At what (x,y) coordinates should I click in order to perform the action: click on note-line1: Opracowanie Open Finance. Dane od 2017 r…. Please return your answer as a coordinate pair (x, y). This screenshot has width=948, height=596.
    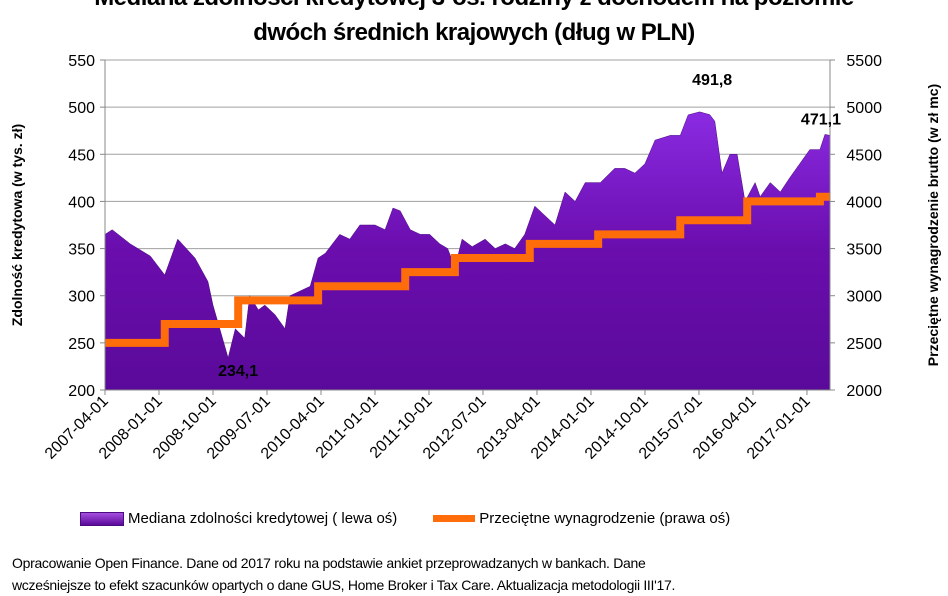
    Looking at the image, I should click on (329, 563).